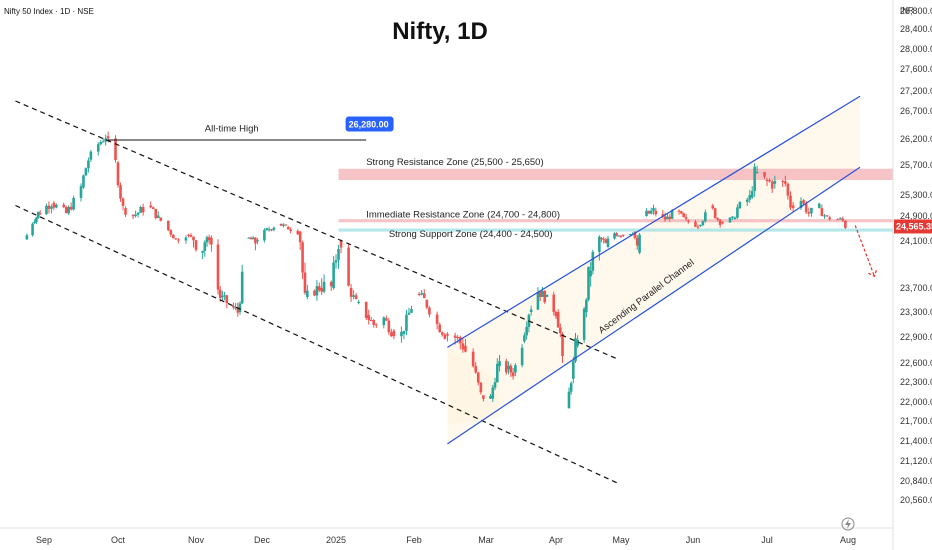  What do you see at coordinates (616, 221) in the screenshot?
I see `immediate-resistance-zone` at bounding box center [616, 221].